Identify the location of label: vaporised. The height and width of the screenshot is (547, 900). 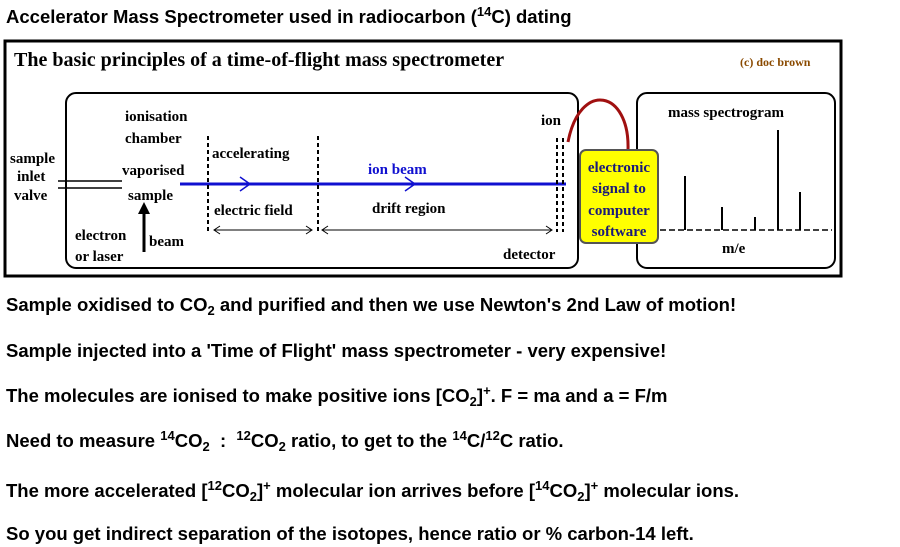
(153, 171).